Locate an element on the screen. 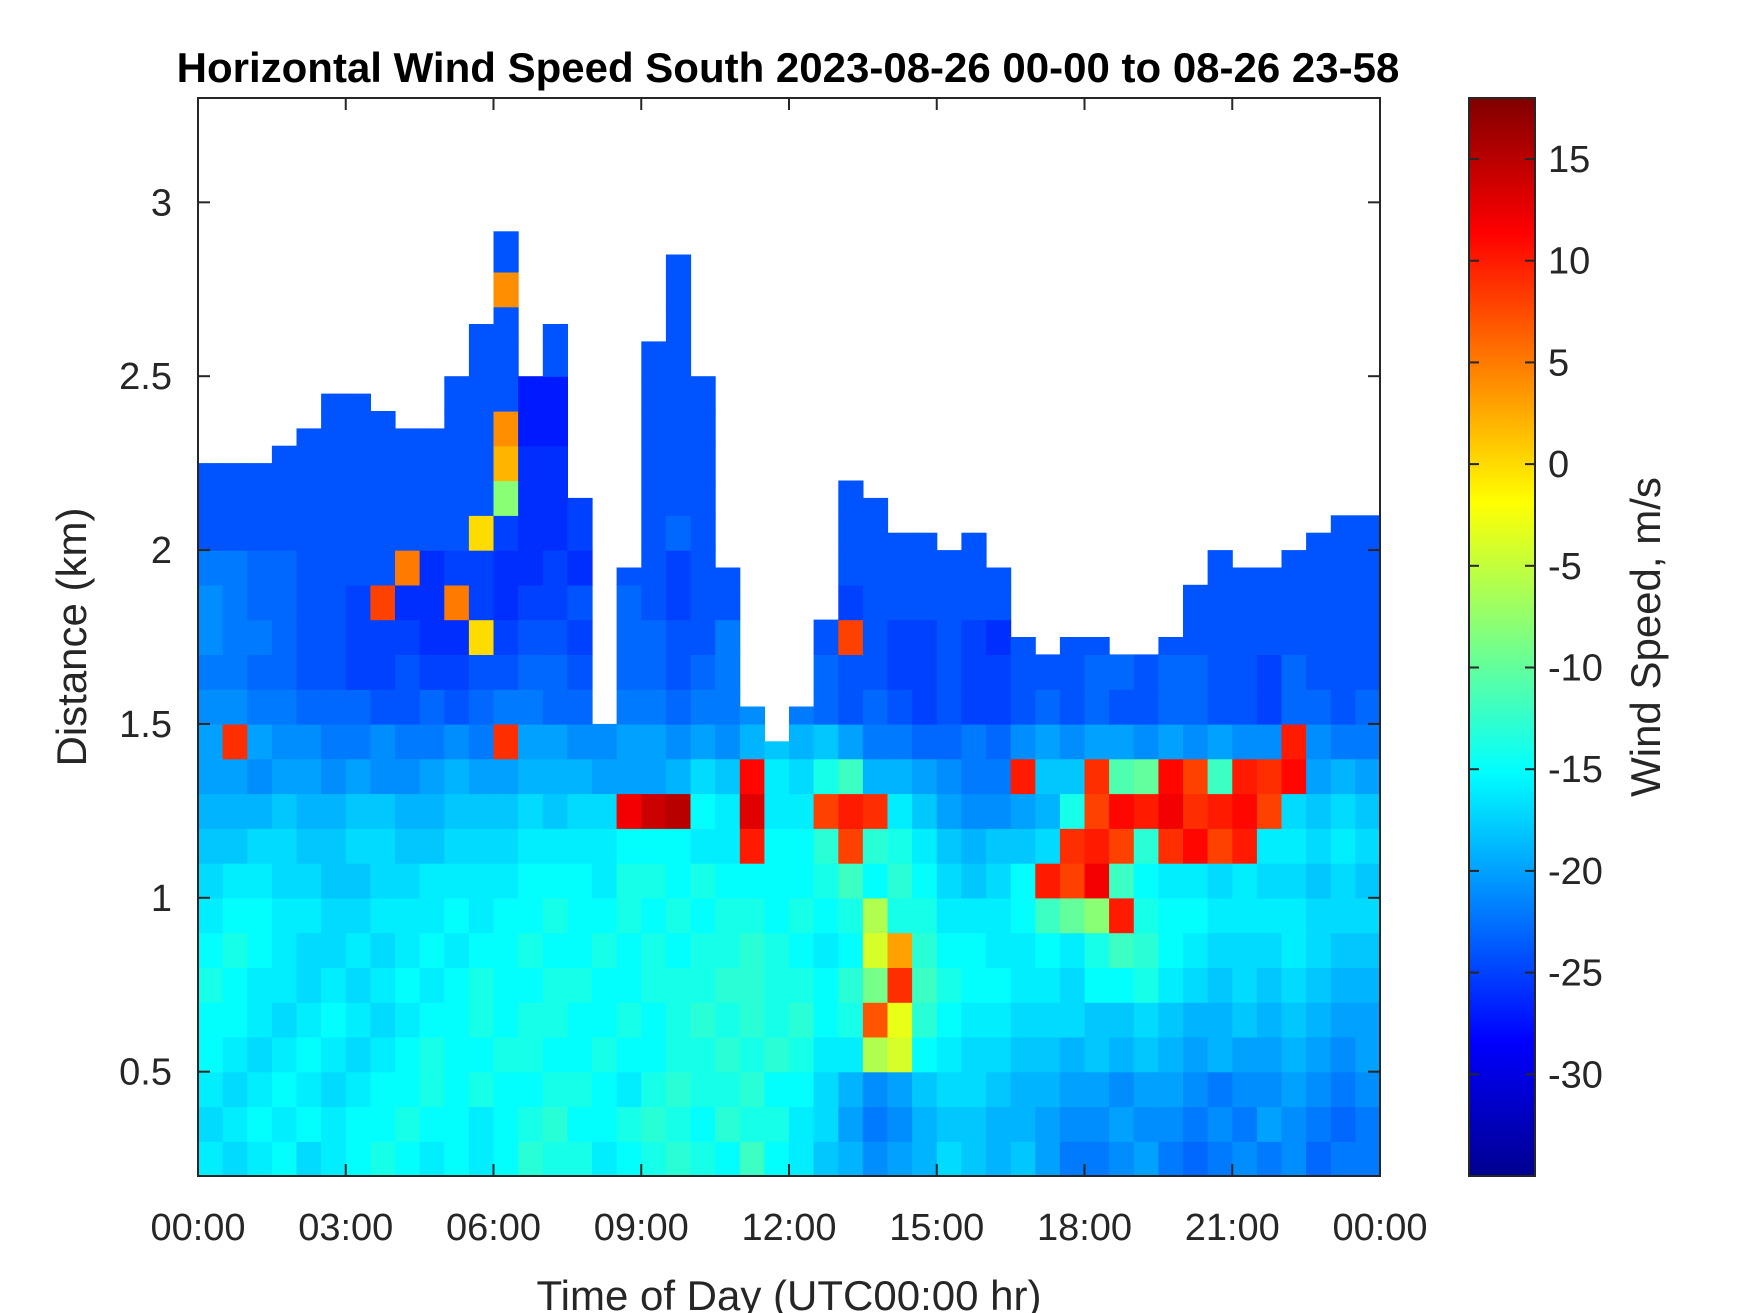 The image size is (1750, 1313). colorbar-scale is located at coordinates (1502, 637).